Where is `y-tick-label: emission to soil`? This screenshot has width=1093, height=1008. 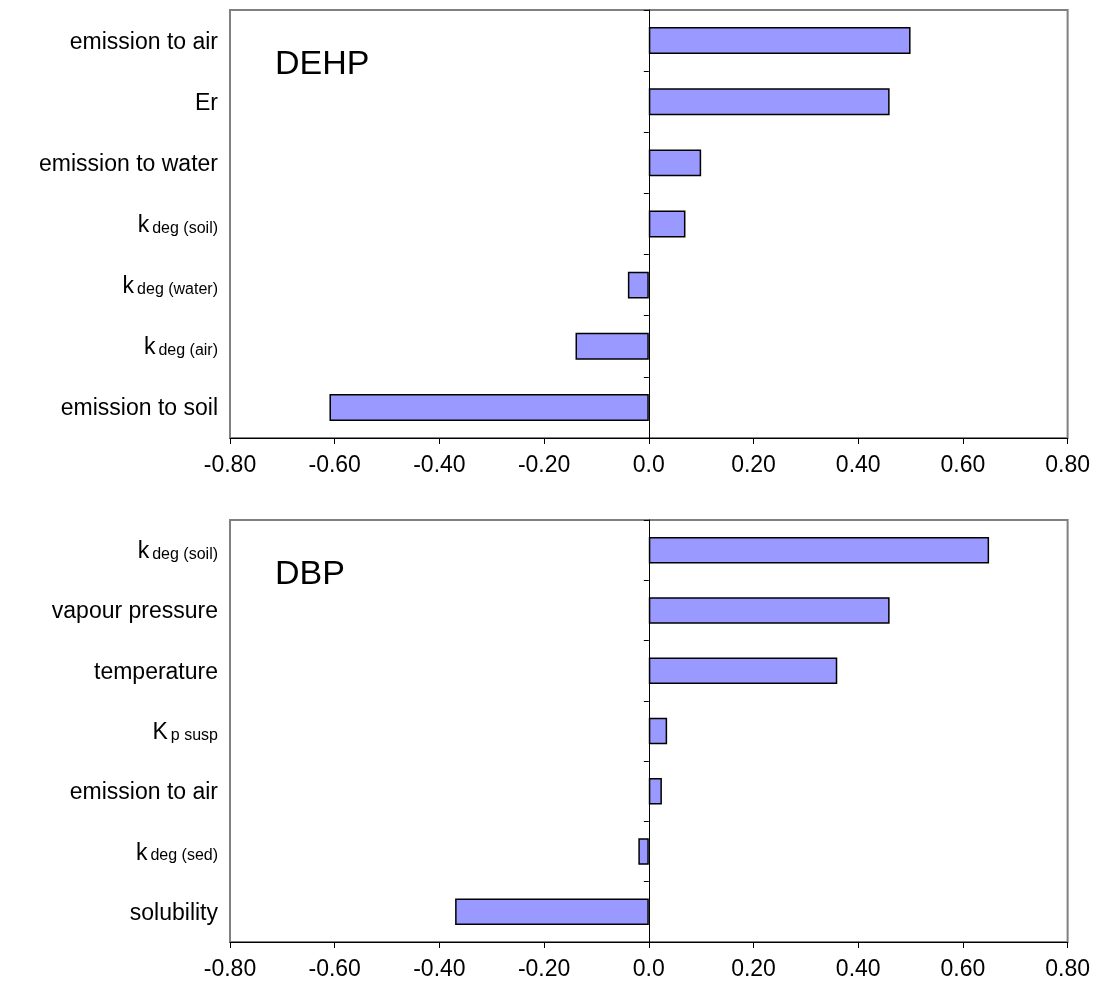
y-tick-label: emission to soil is located at coordinates (139, 407).